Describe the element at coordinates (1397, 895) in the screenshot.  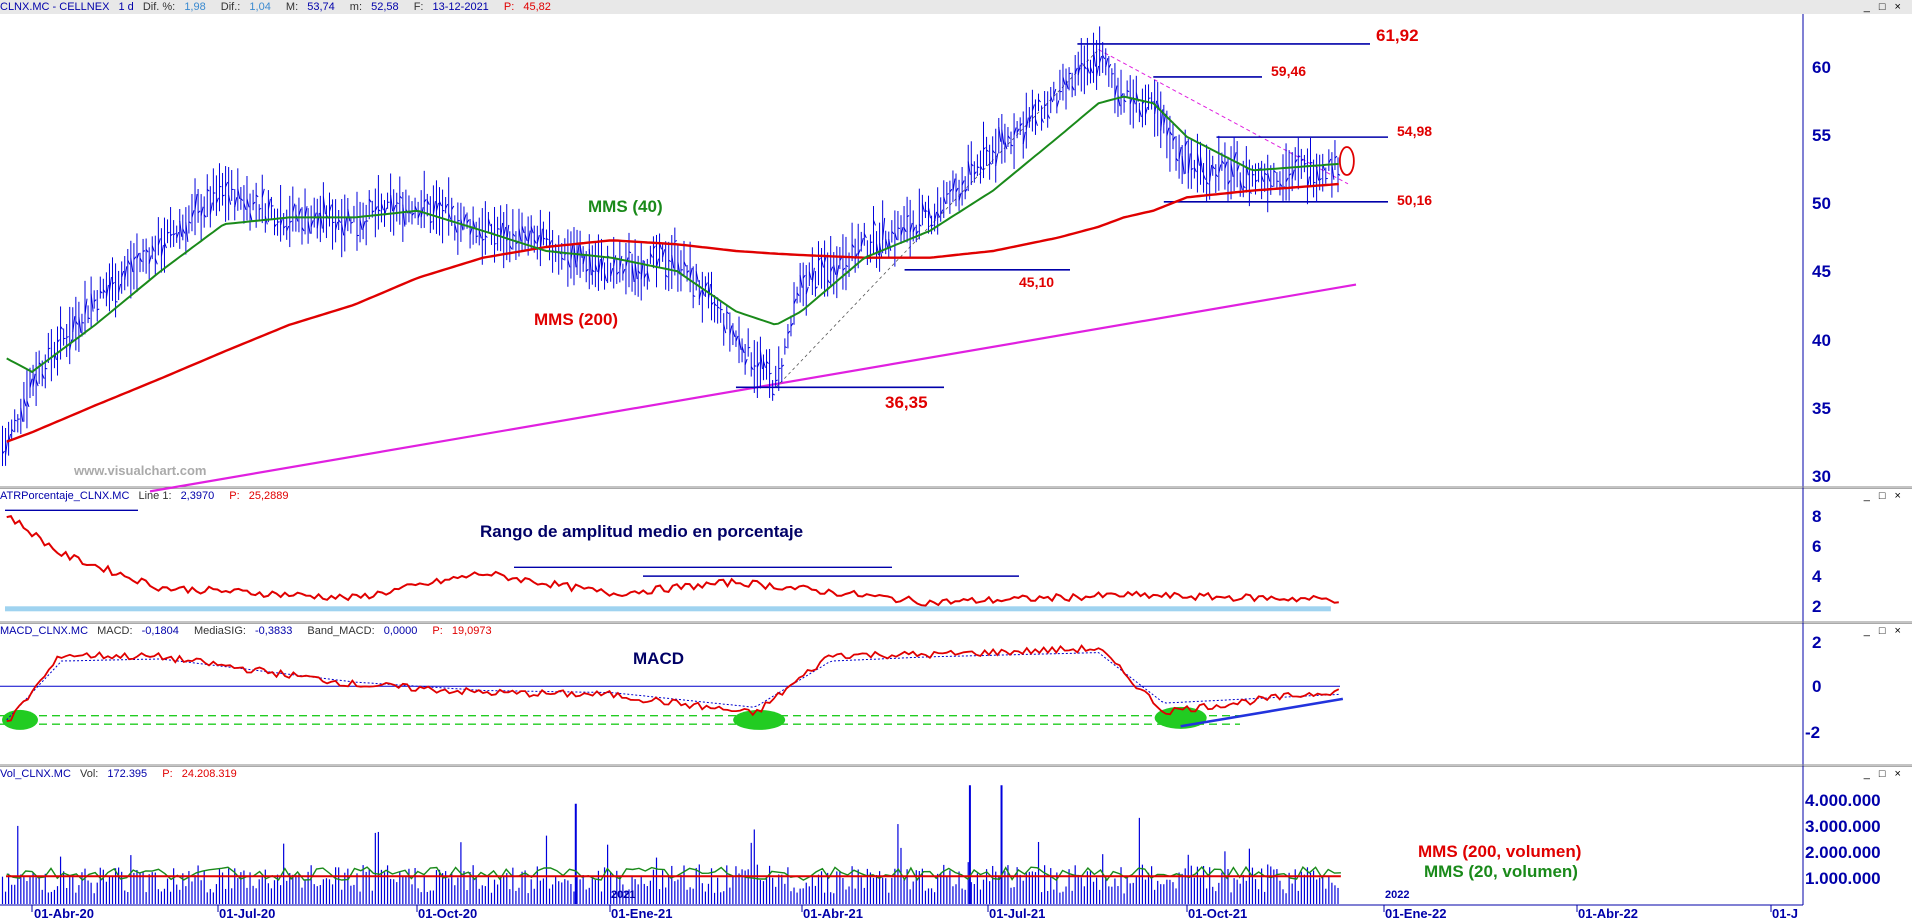
I see `year-mark: 2022` at that location.